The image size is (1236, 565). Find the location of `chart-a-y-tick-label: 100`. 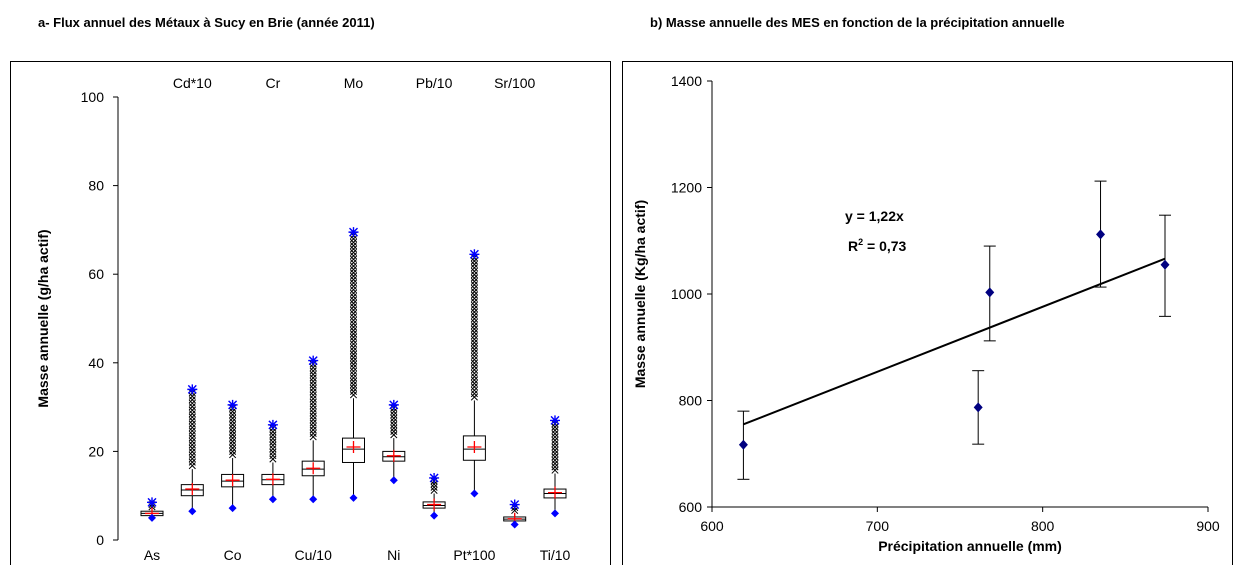

chart-a-y-tick-label: 100 is located at coordinates (93, 97).